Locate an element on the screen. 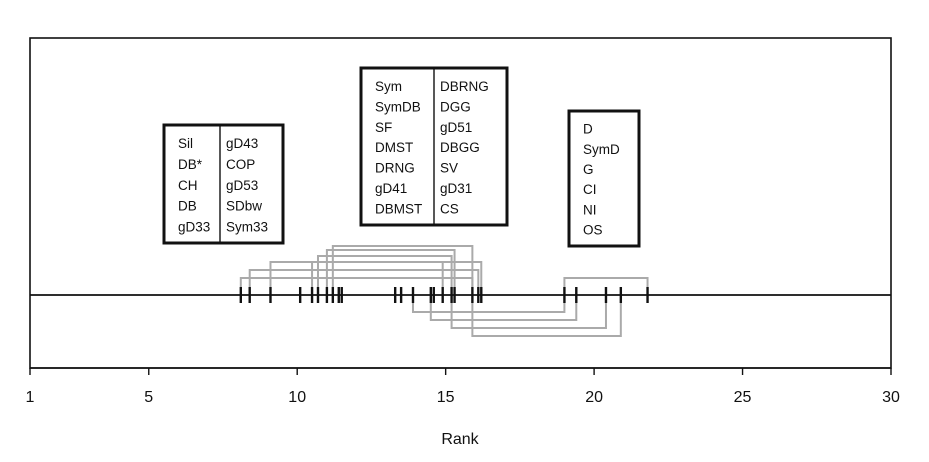 This screenshot has height=462, width=929. group-item-label: gD53 is located at coordinates (242, 185).